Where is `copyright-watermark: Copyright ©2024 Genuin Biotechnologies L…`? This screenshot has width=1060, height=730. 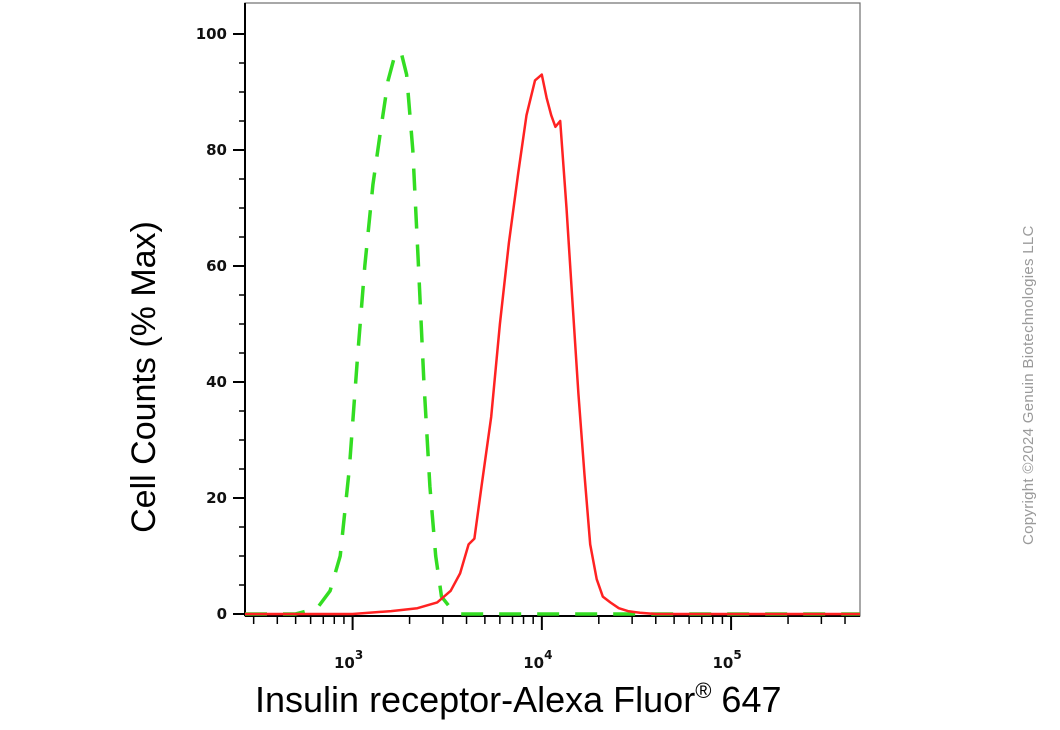 copyright-watermark: Copyright ©2024 Genuin Biotechnologies L… is located at coordinates (1028, 385).